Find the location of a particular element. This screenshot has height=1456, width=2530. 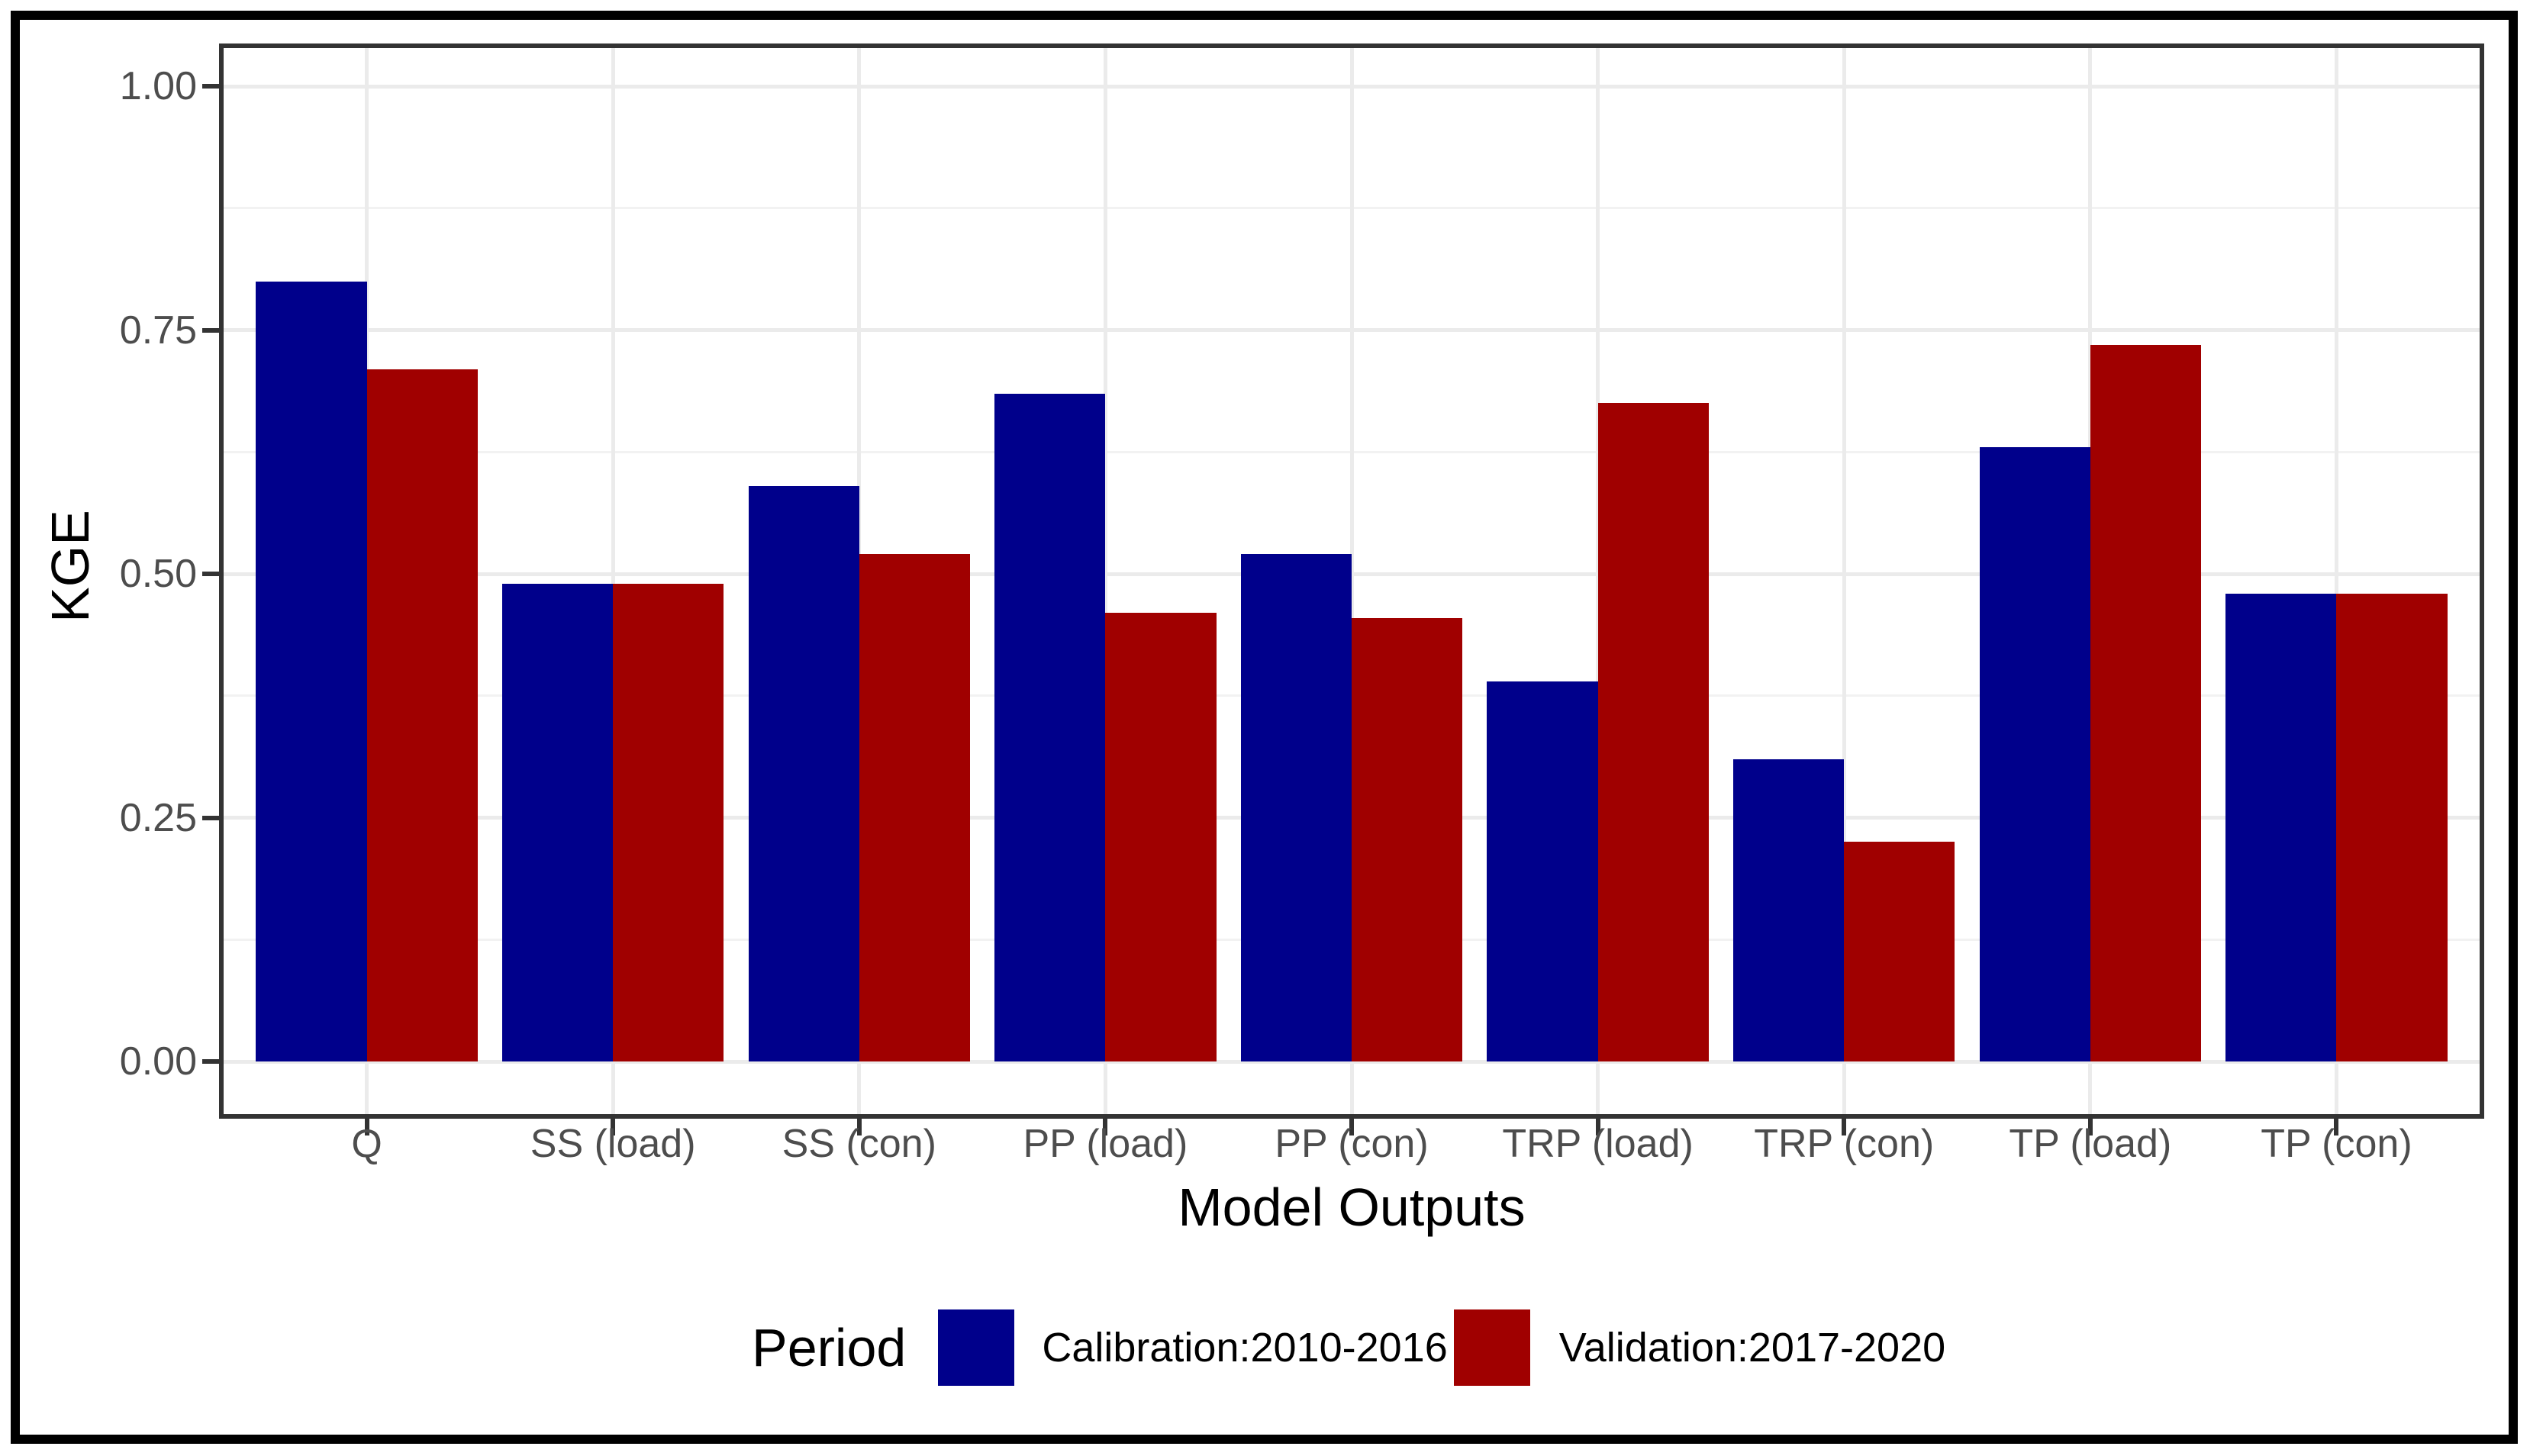

bar-validation-PP (load) is located at coordinates (1161, 837).